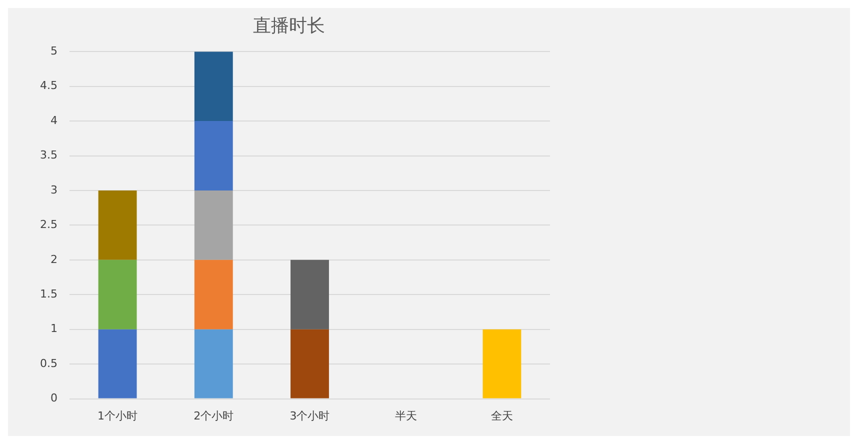 This screenshot has height=444, width=858. What do you see at coordinates (54, 189) in the screenshot?
I see `y-tick-label: 3` at bounding box center [54, 189].